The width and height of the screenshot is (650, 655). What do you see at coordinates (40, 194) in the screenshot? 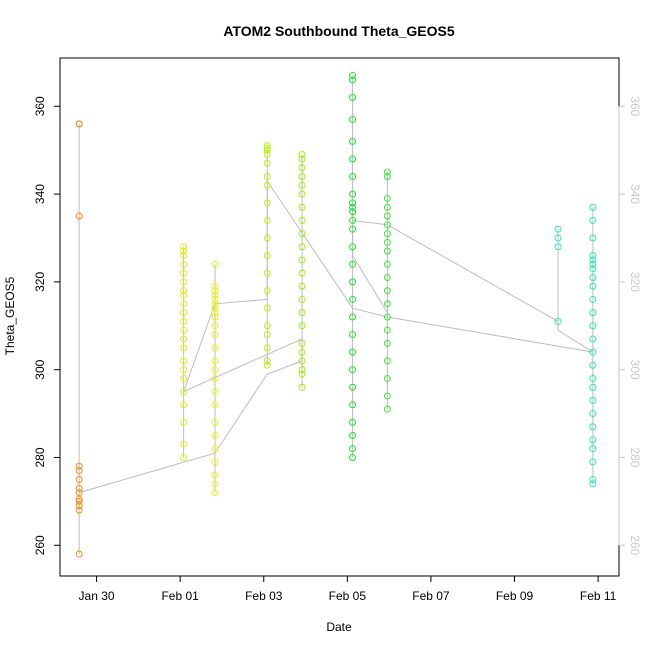
I see `y-tick-label-left: 340` at bounding box center [40, 194].